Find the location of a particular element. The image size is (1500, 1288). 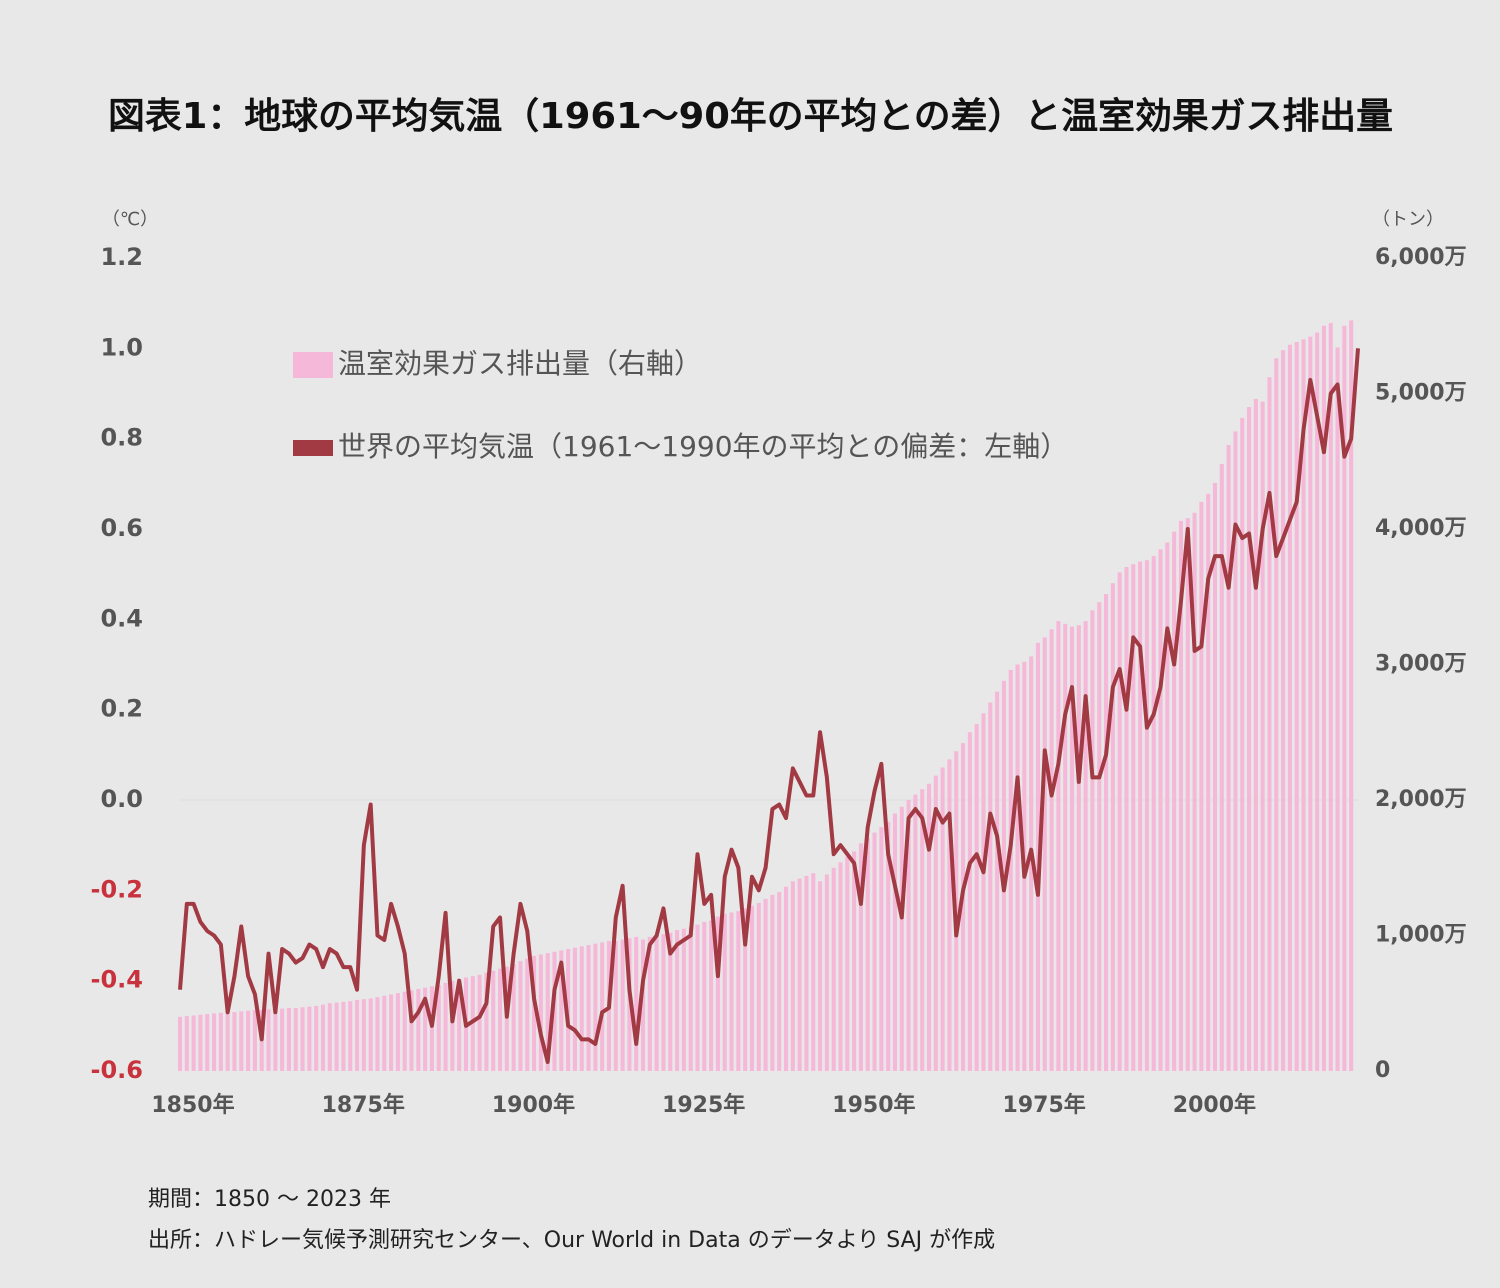

y2-tick-label: 4,000万 is located at coordinates (1421, 528).